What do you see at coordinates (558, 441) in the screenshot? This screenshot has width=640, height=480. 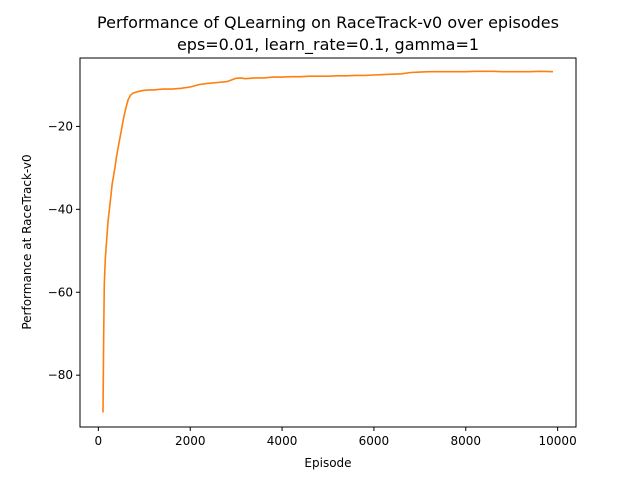 I see `x-tick-label: 10000` at bounding box center [558, 441].